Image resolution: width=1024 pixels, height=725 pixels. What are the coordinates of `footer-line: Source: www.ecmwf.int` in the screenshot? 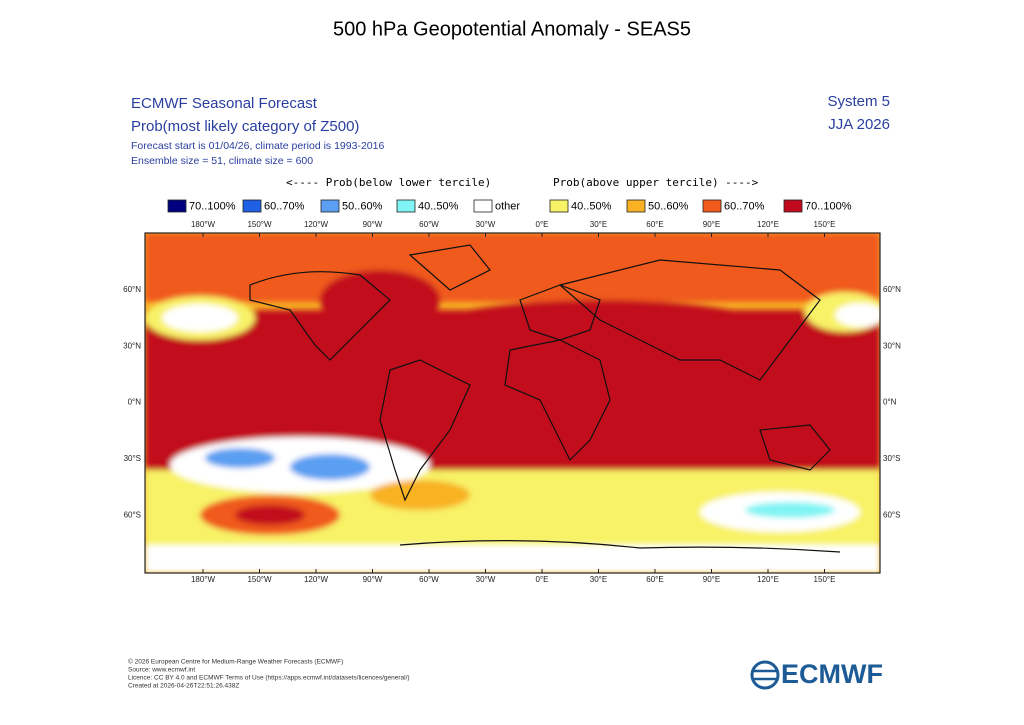 It's located at (161, 670).